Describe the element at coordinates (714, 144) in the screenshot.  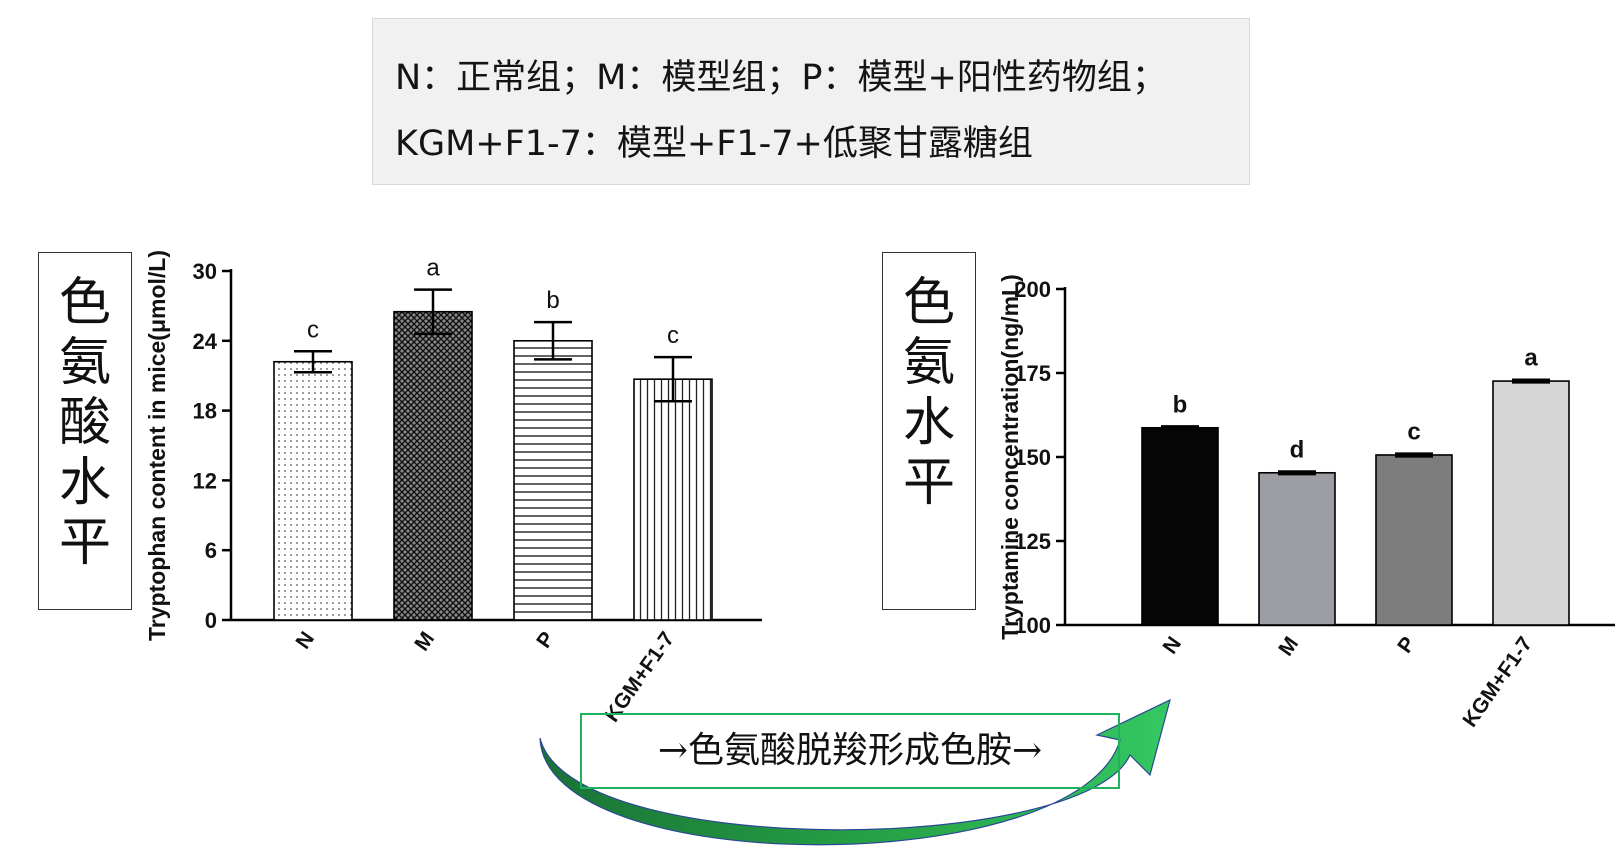
I see `legend-line-2: KGM+F1-7：模型+F1-7+低聚甘露糖组` at that location.